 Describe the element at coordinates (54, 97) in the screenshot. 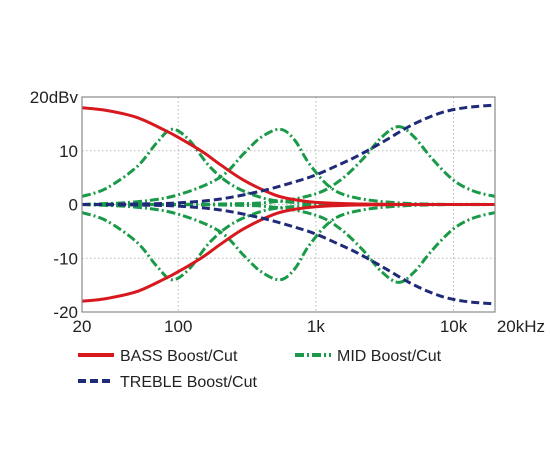

I see `y-tick-label: 20dBv` at that location.